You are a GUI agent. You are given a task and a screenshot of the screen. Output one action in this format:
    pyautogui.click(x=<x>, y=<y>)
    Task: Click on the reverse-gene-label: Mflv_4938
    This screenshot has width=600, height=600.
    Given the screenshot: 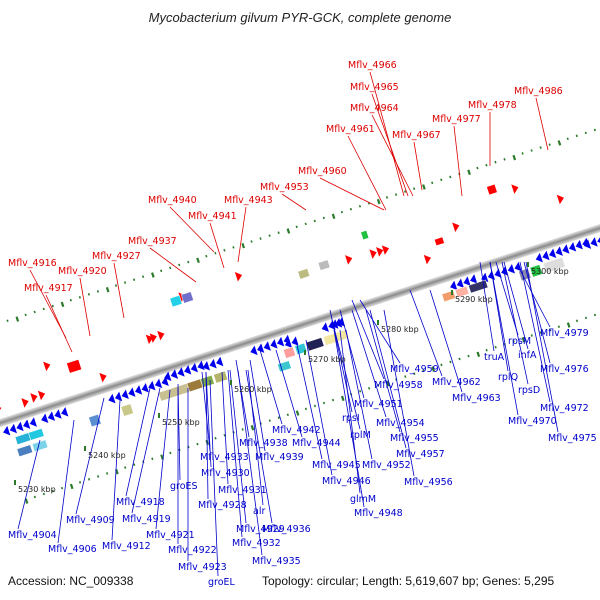 What is the action you would take?
    pyautogui.click(x=263, y=443)
    